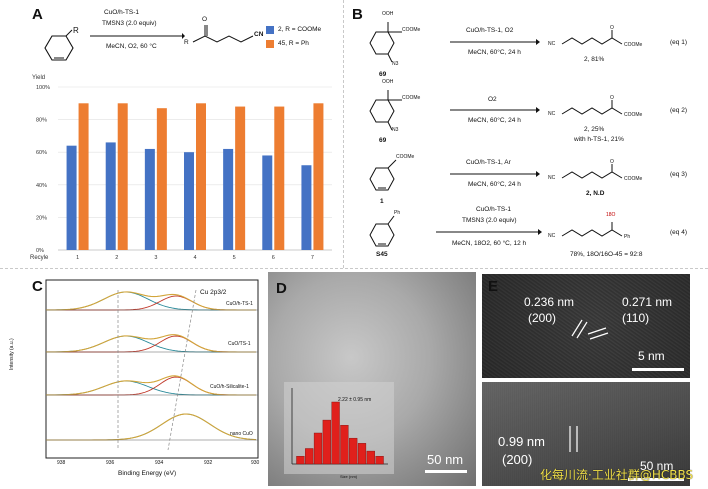 This screenshot has width=708, height=489. What do you see at coordinates (76, 30) in the screenshot?
I see `panel-a-substituent-label: R` at bounding box center [76, 30].